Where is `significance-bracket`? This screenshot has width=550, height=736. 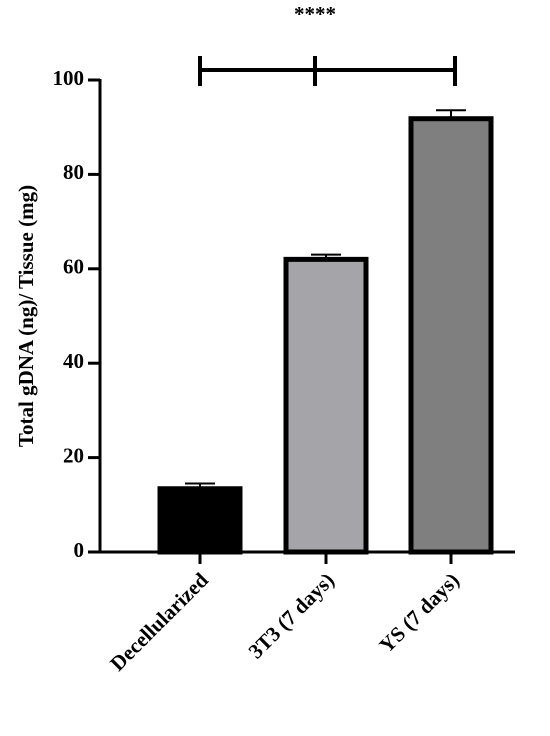 significance-bracket is located at coordinates (327, 71).